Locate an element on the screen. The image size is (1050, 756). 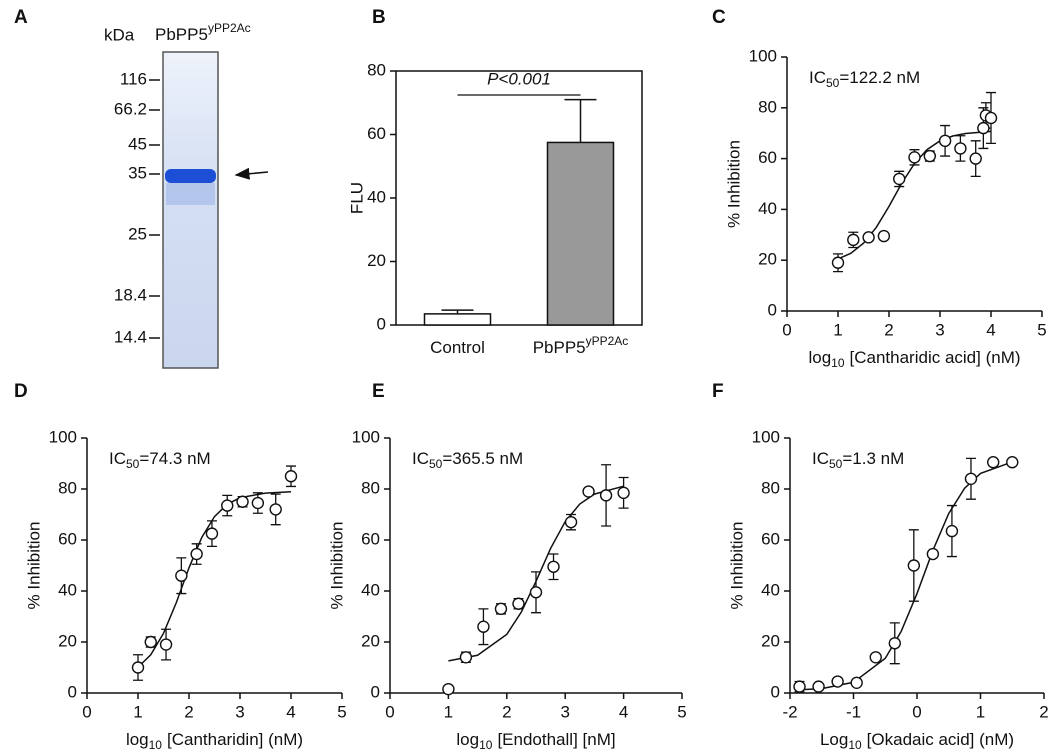
gel-lane is located at coordinates (190, 210).